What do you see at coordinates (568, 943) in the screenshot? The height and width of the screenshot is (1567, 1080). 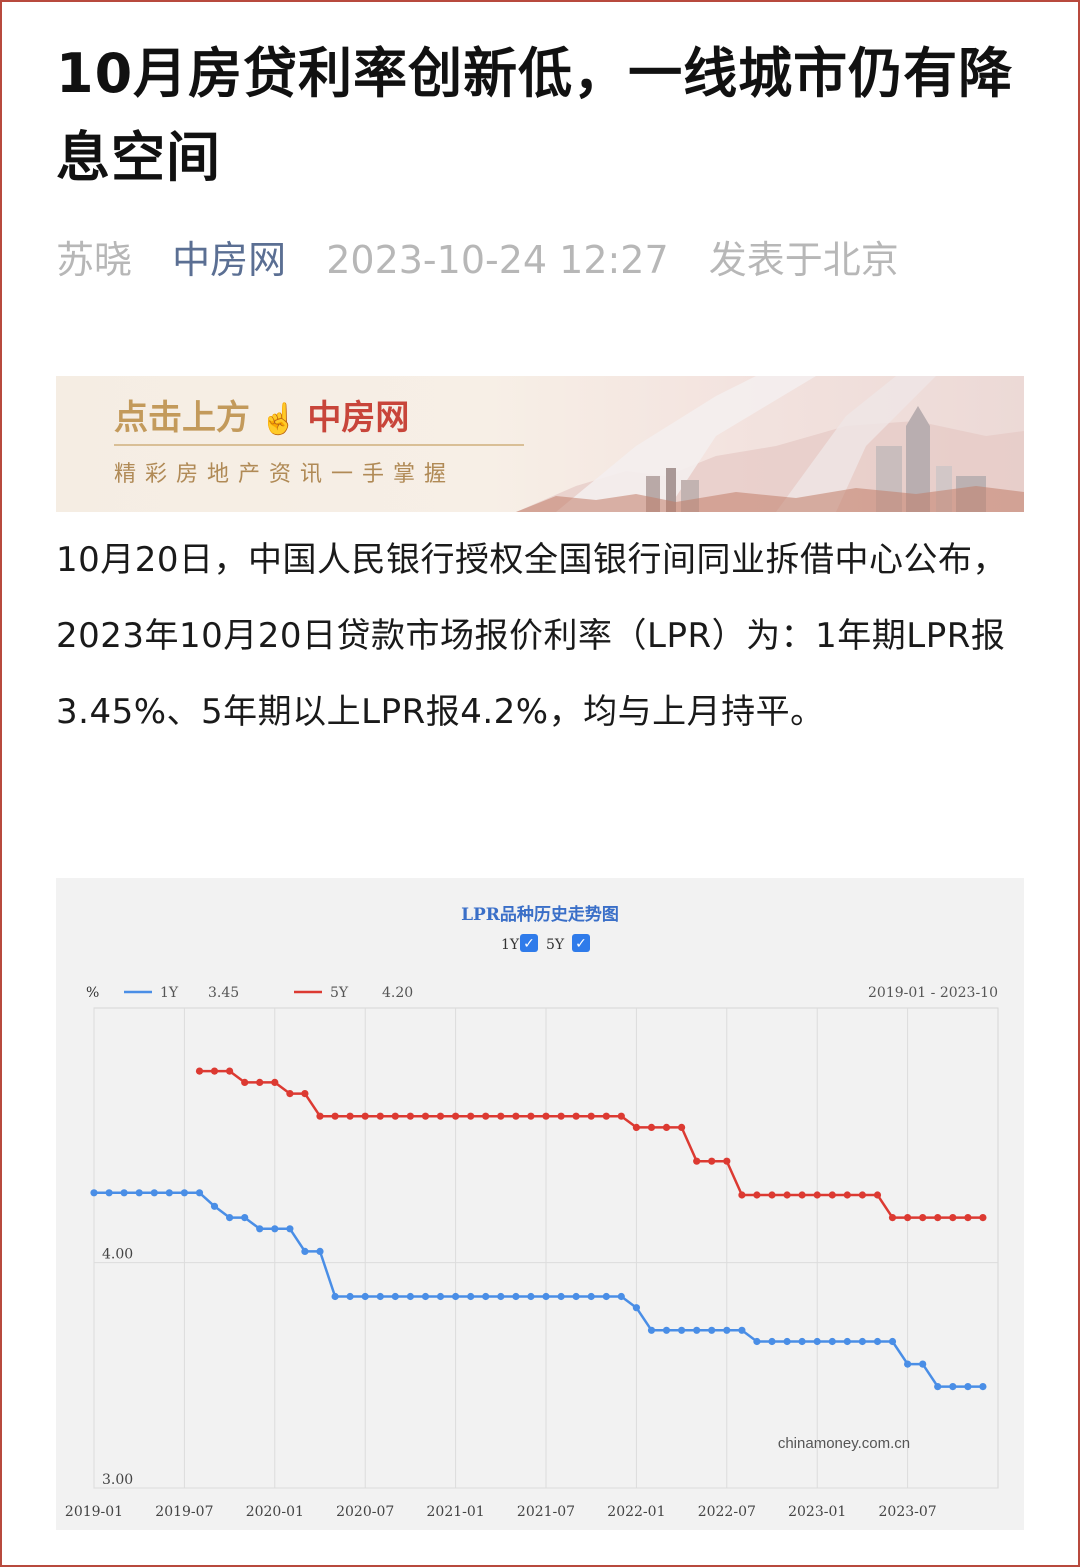 I see `series-toggle-5y: 5Y ✓` at bounding box center [568, 943].